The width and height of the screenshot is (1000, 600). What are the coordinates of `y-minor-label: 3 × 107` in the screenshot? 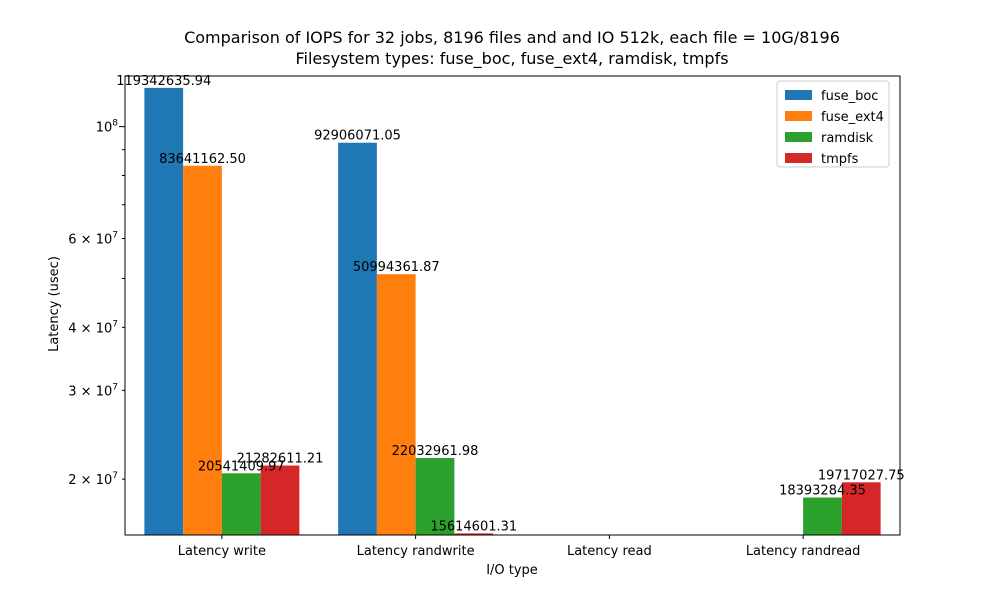 It's located at (93, 390).